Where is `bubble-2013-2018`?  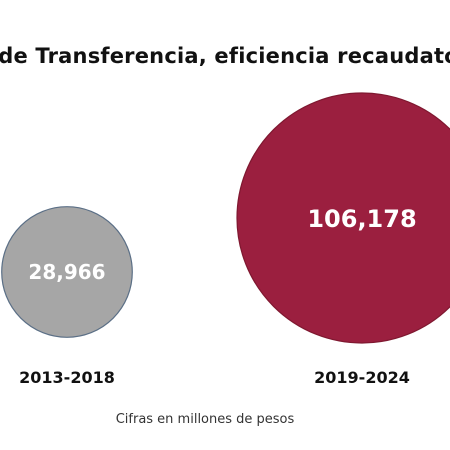 bubble-2013-2018 is located at coordinates (67, 272).